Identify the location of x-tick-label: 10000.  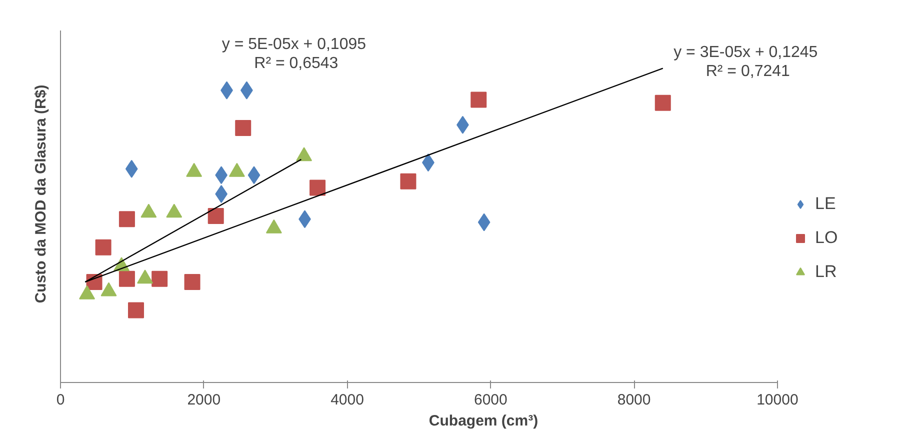
(777, 400).